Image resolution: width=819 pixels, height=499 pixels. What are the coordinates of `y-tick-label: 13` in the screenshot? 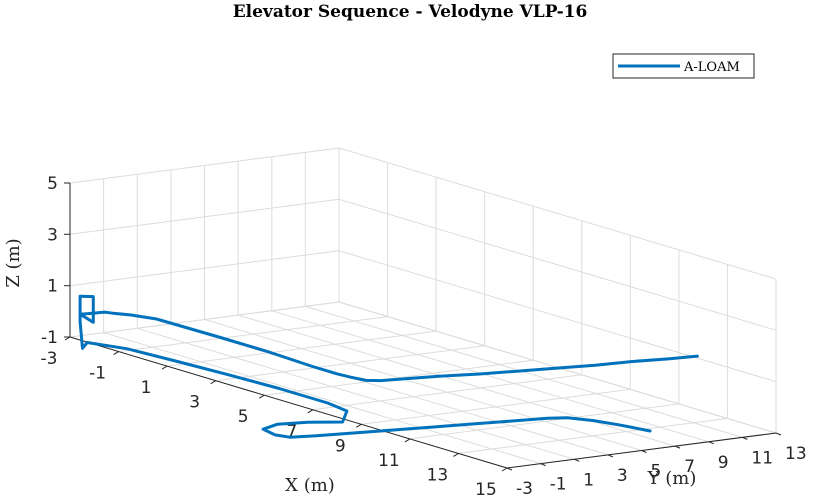 It's located at (796, 454).